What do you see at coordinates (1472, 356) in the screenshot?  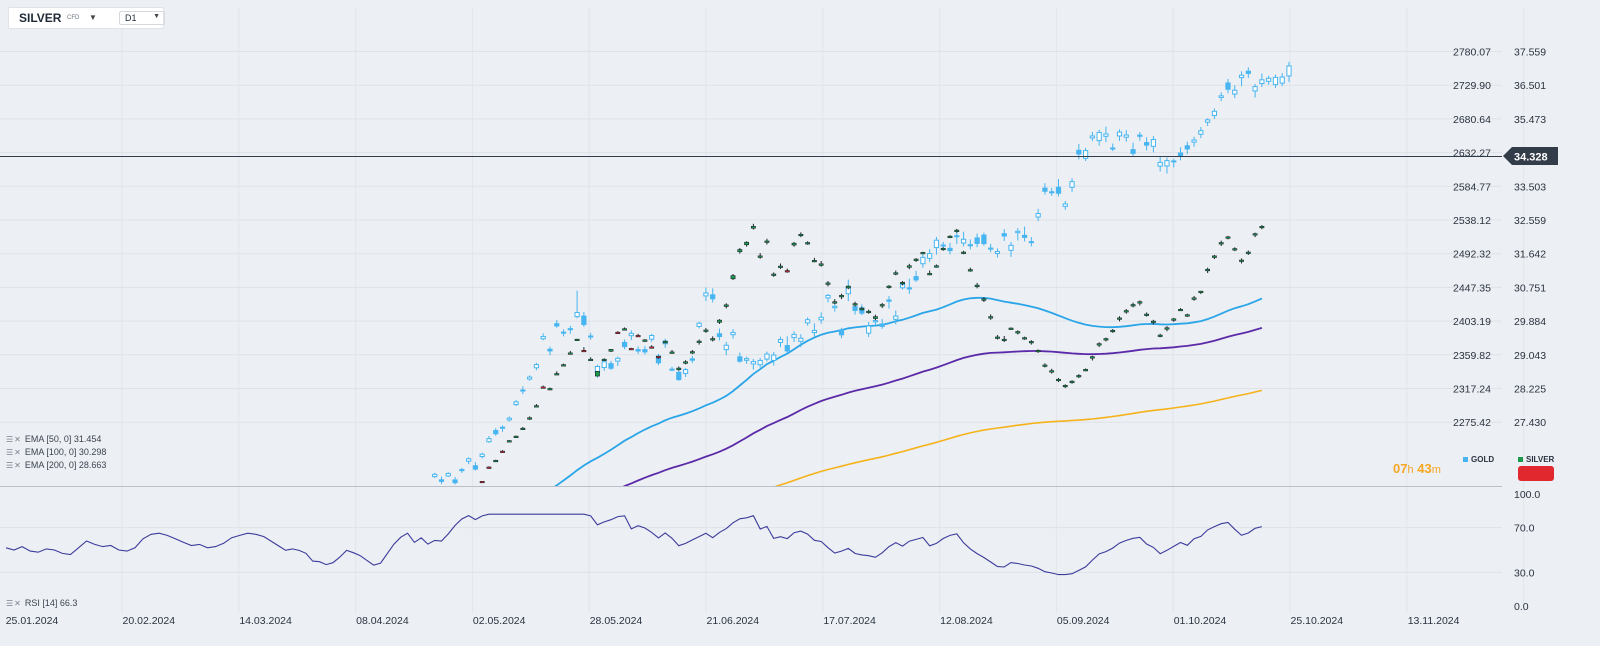 I see `y-left-tick-label: 2359.82` at bounding box center [1472, 356].